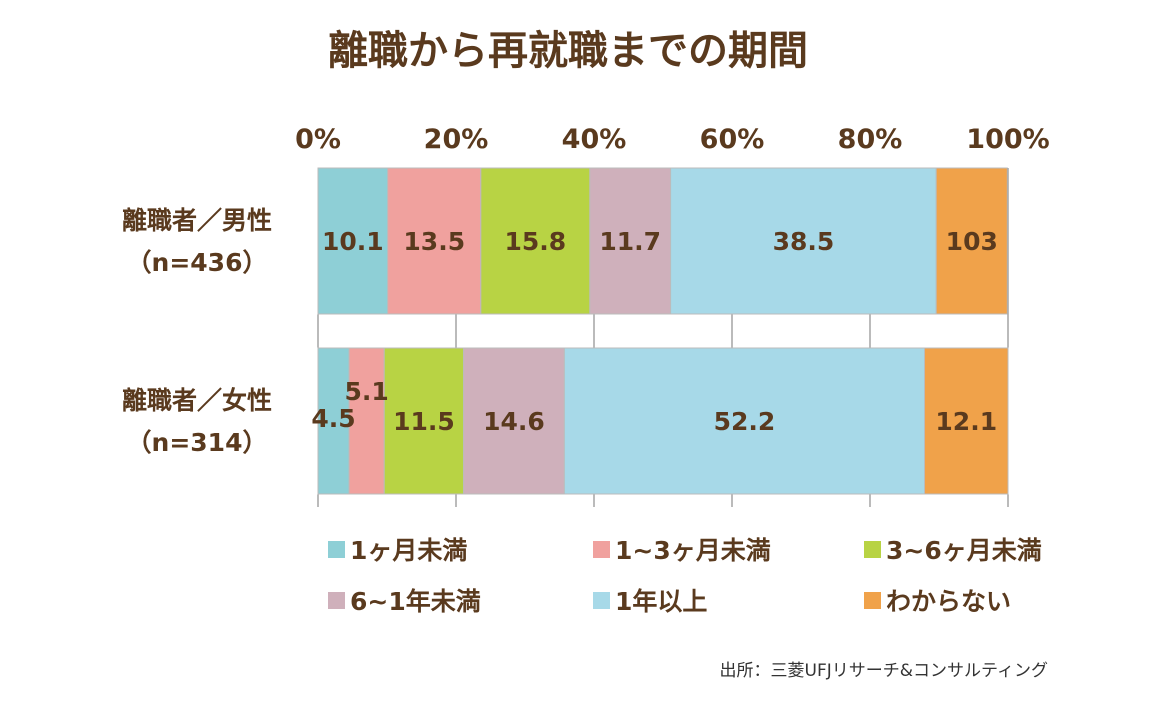 The height and width of the screenshot is (714, 1165). Describe the element at coordinates (661, 601) in the screenshot. I see `legend-label-4: 1年以上` at that location.